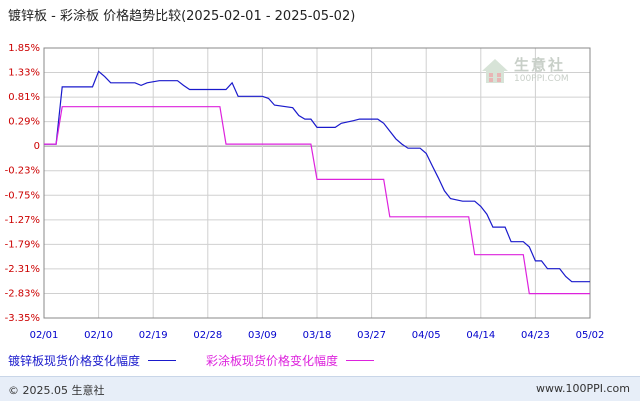  I want to click on y-tick-label: 0.81%, so click(24, 97).